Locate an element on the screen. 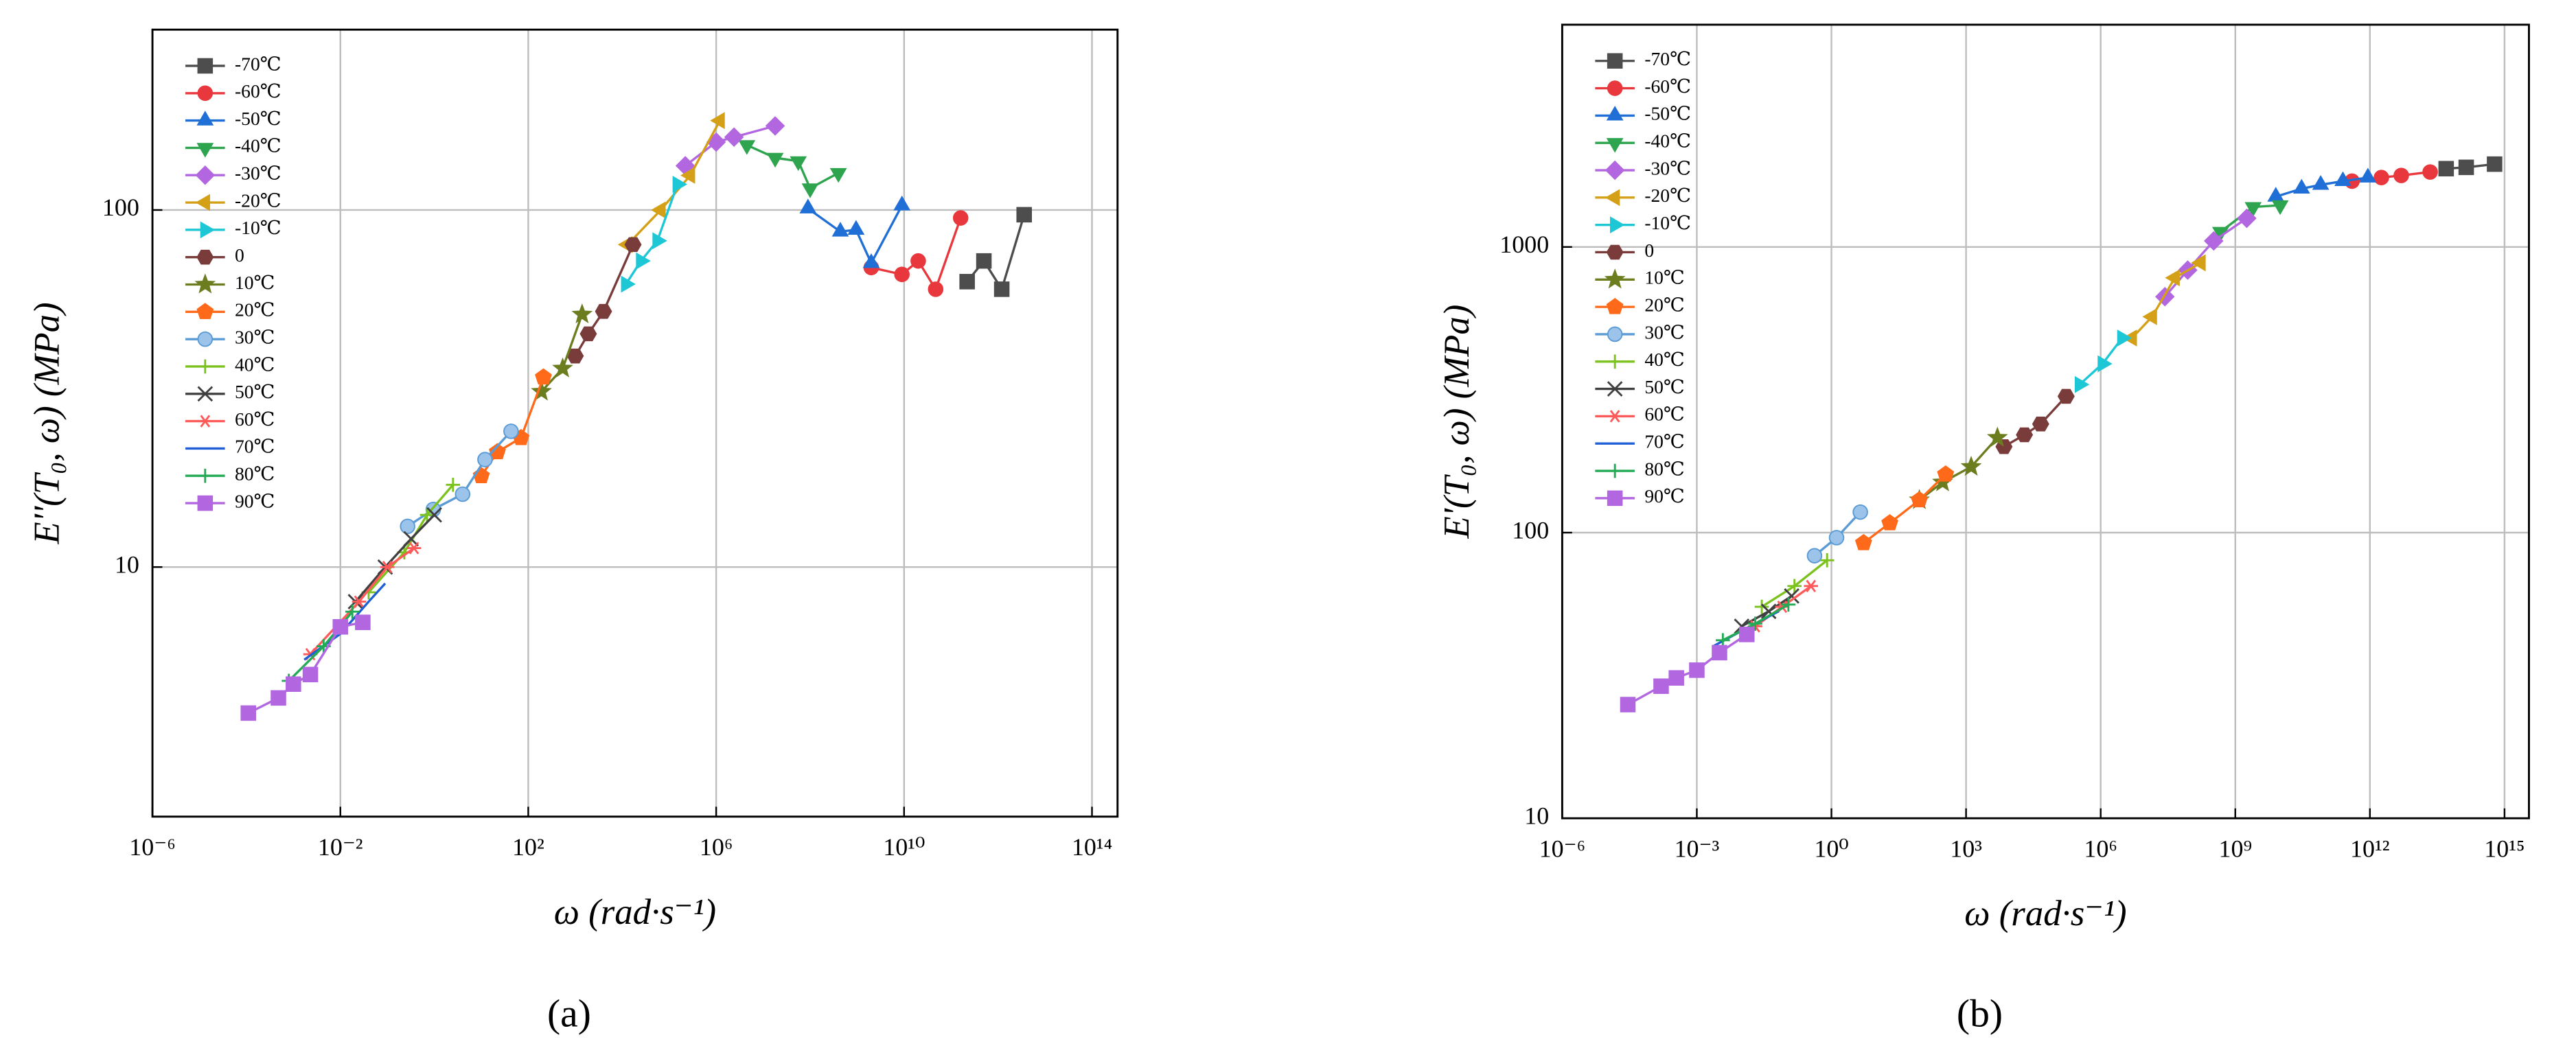 The height and width of the screenshot is (1057, 2576). legend-label: -20℃ is located at coordinates (1667, 195).